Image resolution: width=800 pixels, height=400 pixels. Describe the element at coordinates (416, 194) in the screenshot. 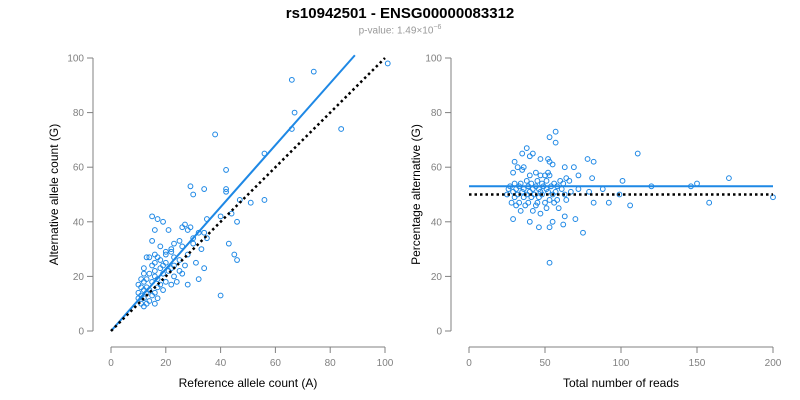

I see `y-axis-title: Percentage alternative (G)` at that location.